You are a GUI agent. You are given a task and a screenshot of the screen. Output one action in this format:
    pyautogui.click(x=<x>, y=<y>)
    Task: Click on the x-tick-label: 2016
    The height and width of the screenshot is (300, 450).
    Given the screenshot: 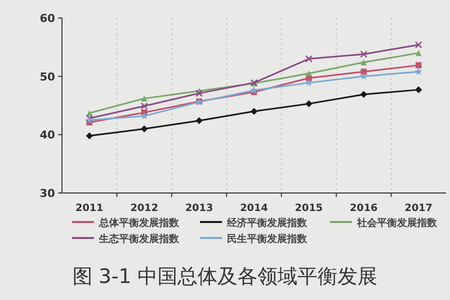 What is the action you would take?
    pyautogui.click(x=364, y=208)
    